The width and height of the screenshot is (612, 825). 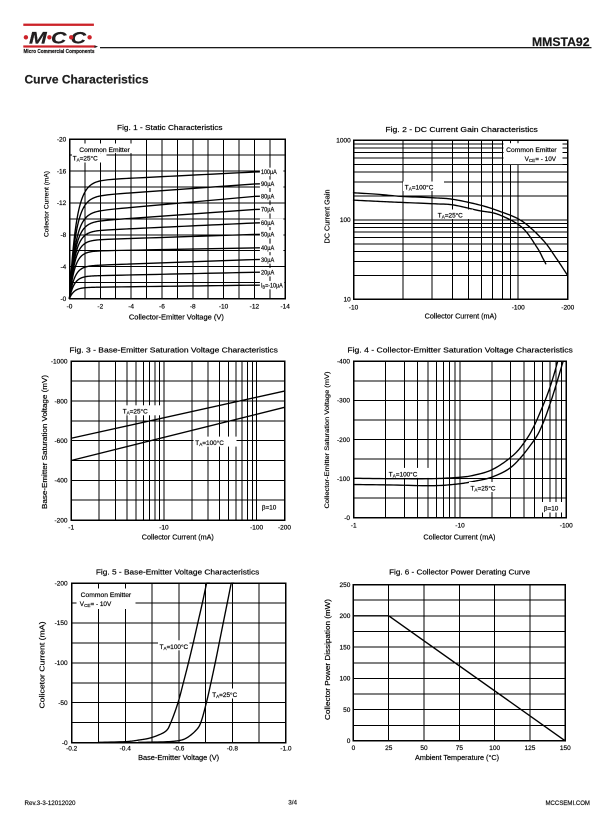 I want to click on svg-text: -12, so click(x=62, y=203).